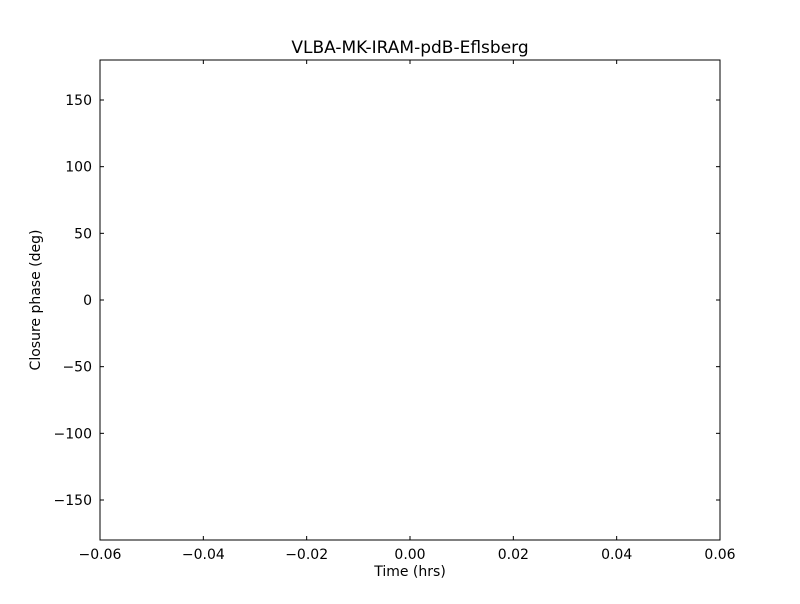  I want to click on y-tick-label: −150, so click(73, 501).